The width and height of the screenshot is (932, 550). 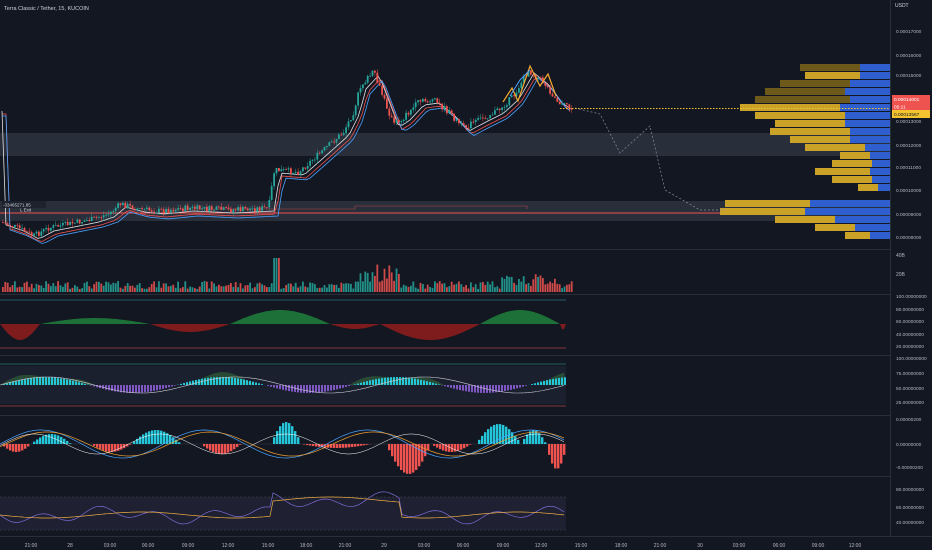 What do you see at coordinates (805, 151) in the screenshot?
I see `volume-profile` at bounding box center [805, 151].